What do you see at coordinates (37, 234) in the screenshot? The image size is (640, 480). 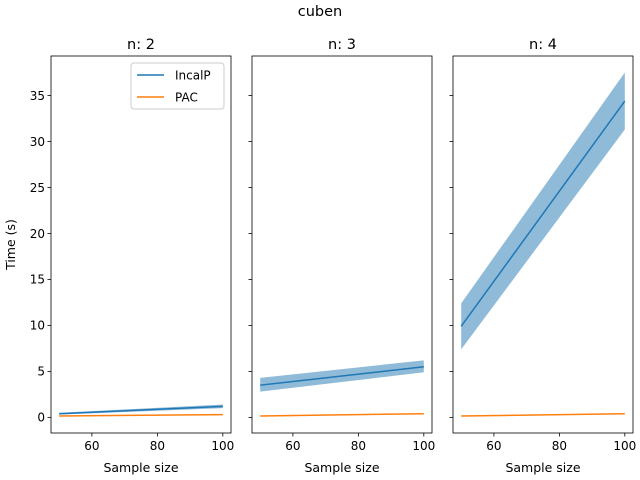 I see `y-tick-label: 20` at bounding box center [37, 234].